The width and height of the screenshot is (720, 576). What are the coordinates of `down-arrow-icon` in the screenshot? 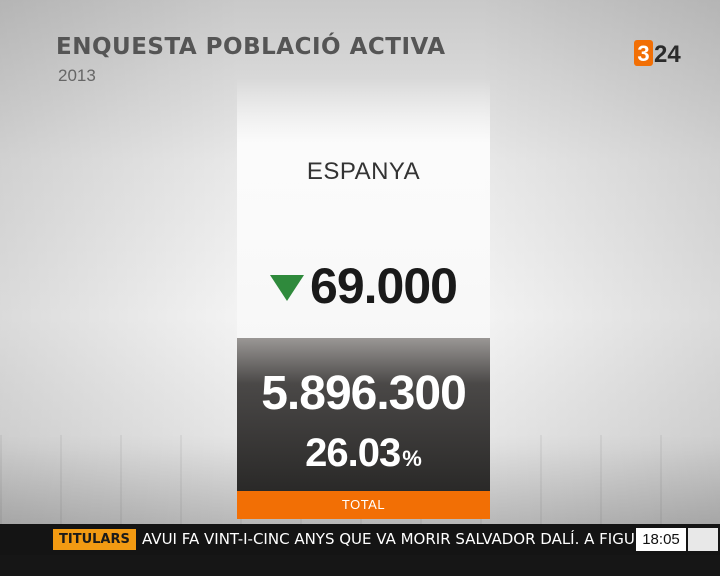 It's located at (287, 288).